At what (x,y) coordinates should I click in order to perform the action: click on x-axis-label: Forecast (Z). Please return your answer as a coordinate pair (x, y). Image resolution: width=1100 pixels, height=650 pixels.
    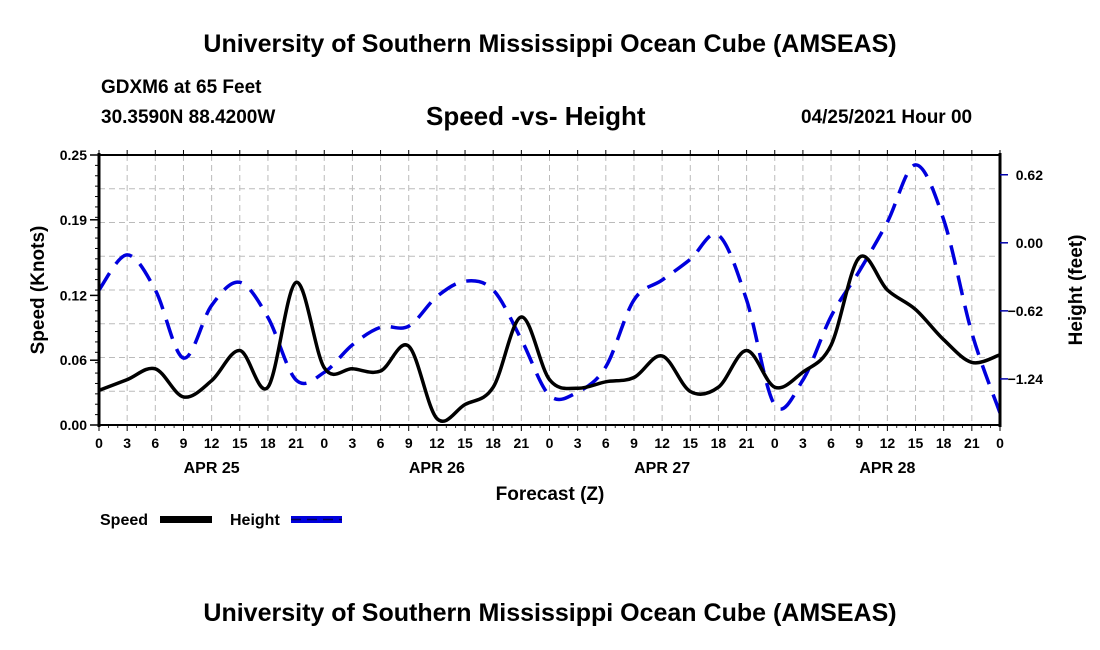
    Looking at the image, I should click on (550, 494).